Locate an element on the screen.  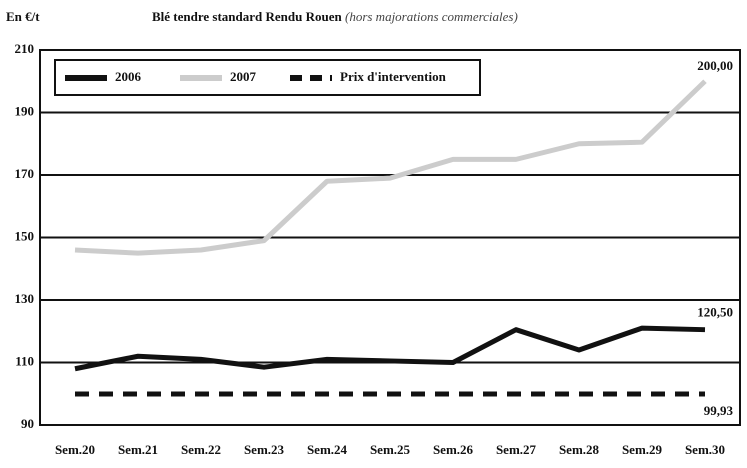
y-tick-label: 90 is located at coordinates (27, 423).